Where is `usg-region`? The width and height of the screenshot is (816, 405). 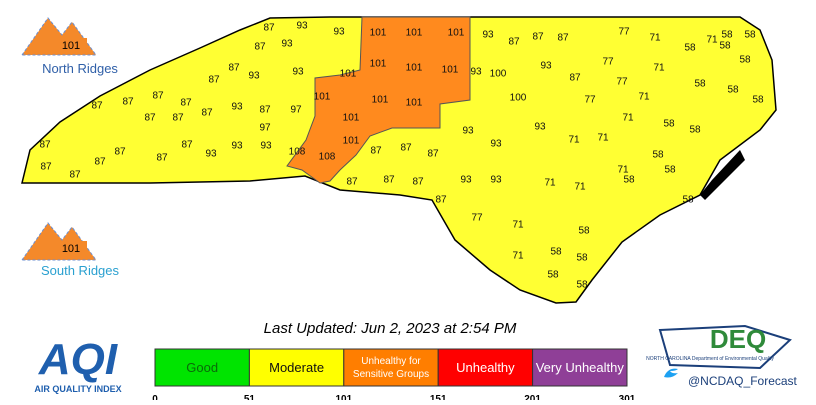 usg-region is located at coordinates (378, 100).